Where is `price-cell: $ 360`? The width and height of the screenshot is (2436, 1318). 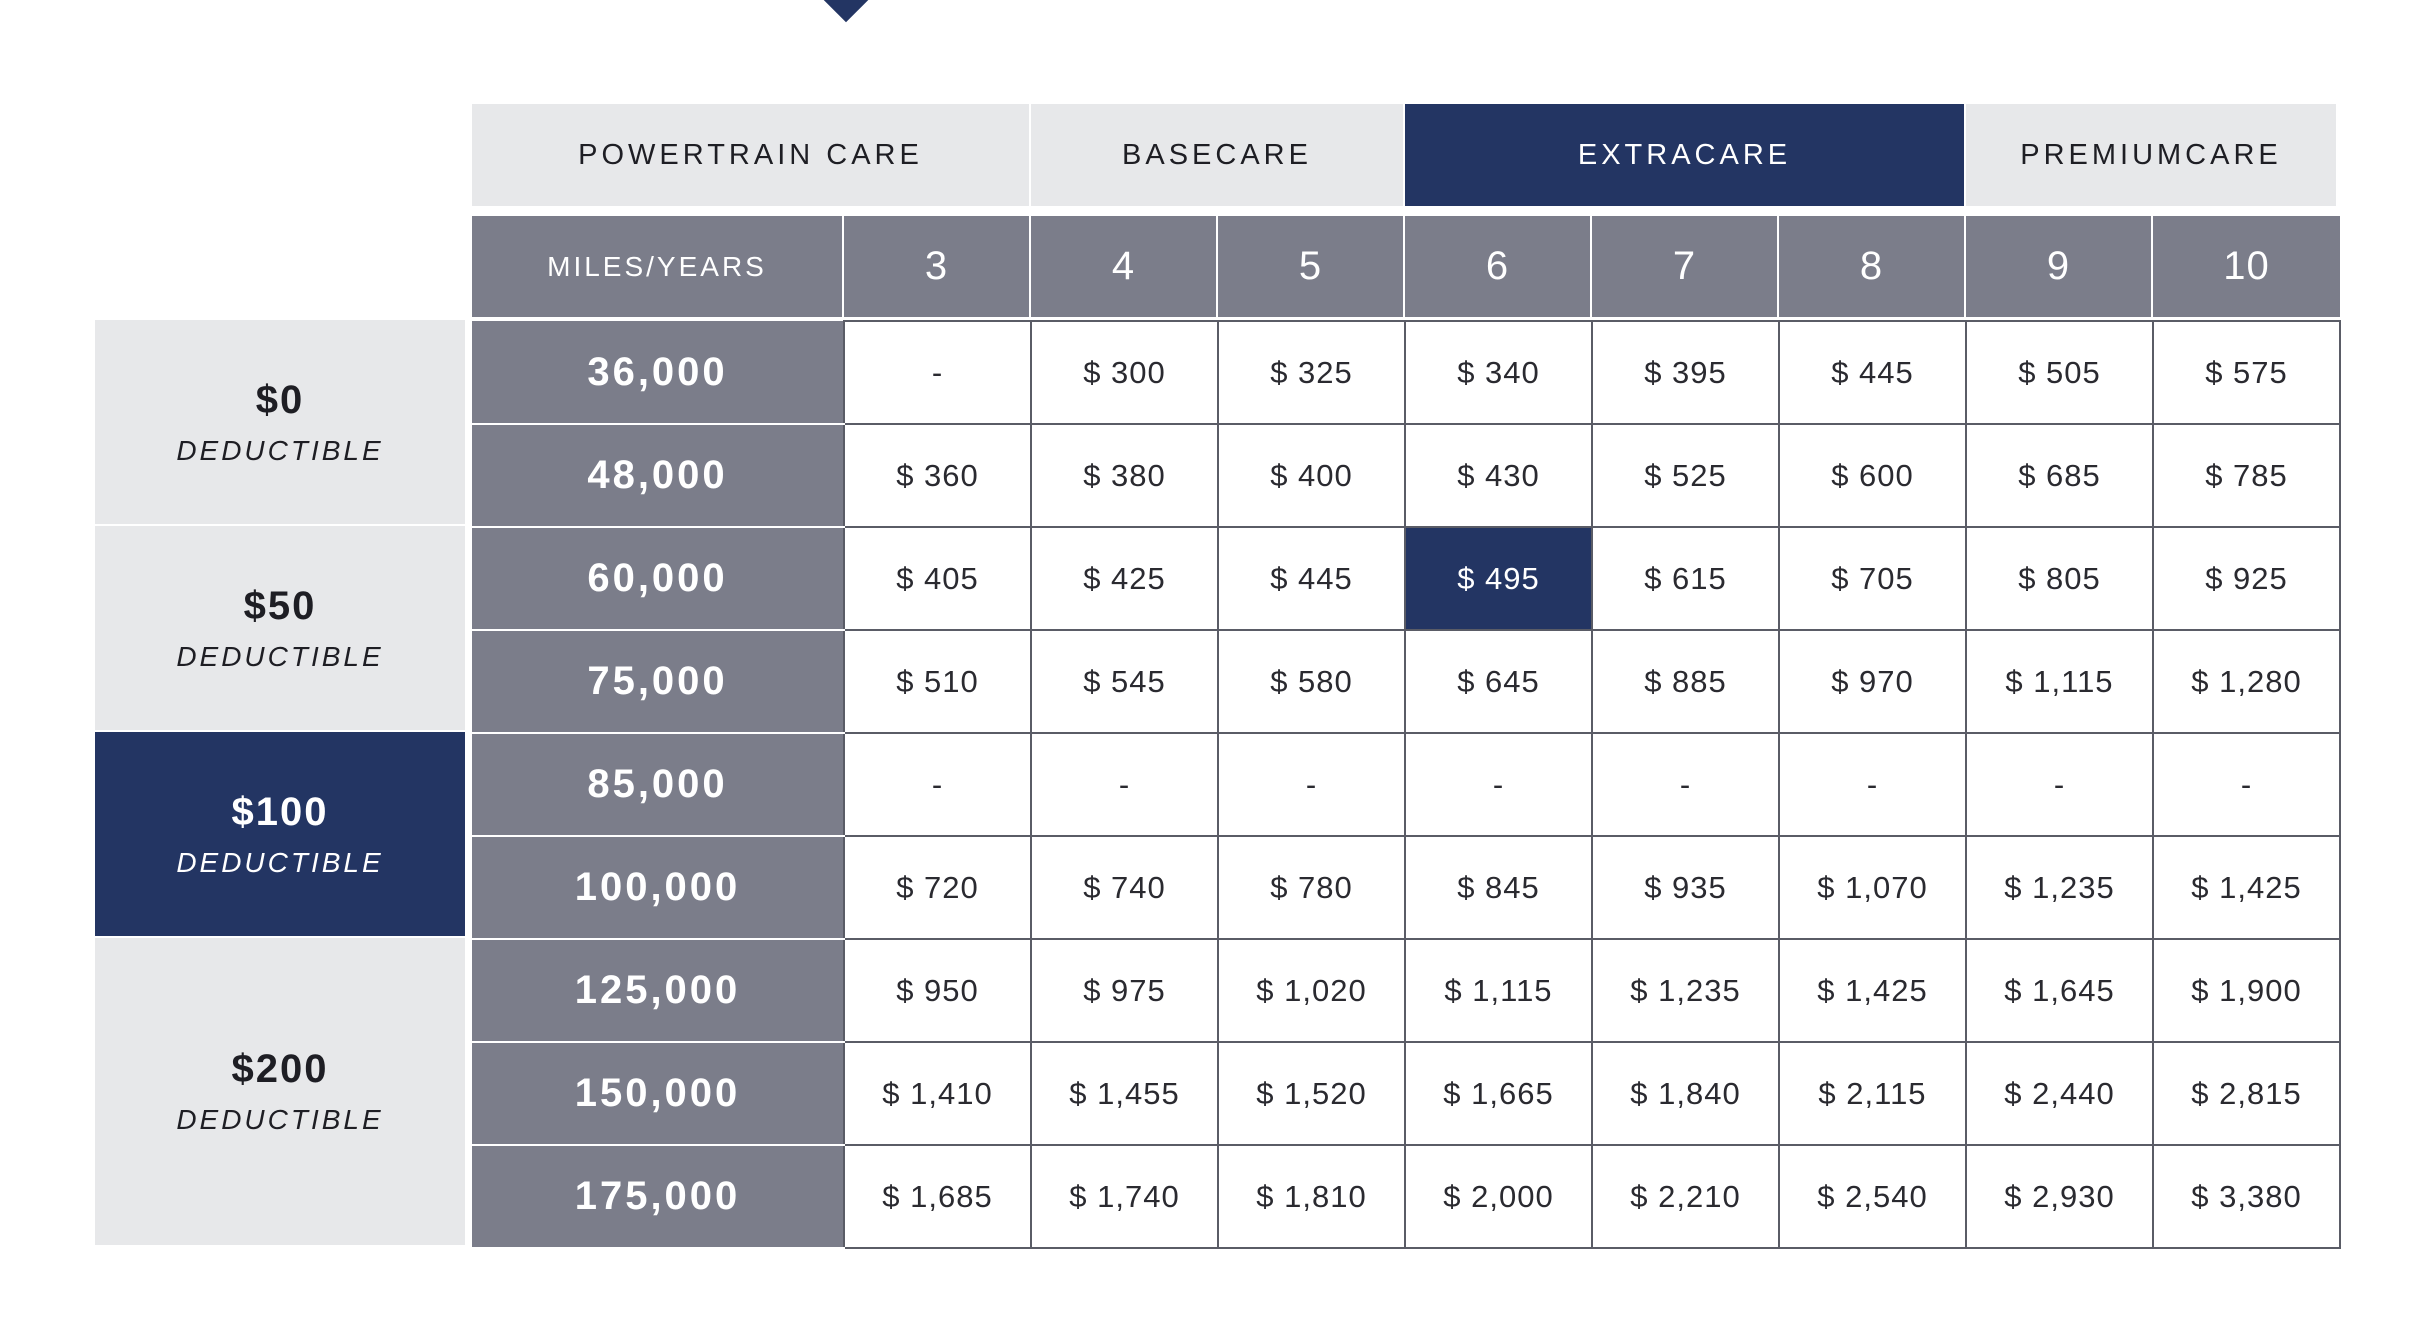 price-cell: $ 360 is located at coordinates (937, 475).